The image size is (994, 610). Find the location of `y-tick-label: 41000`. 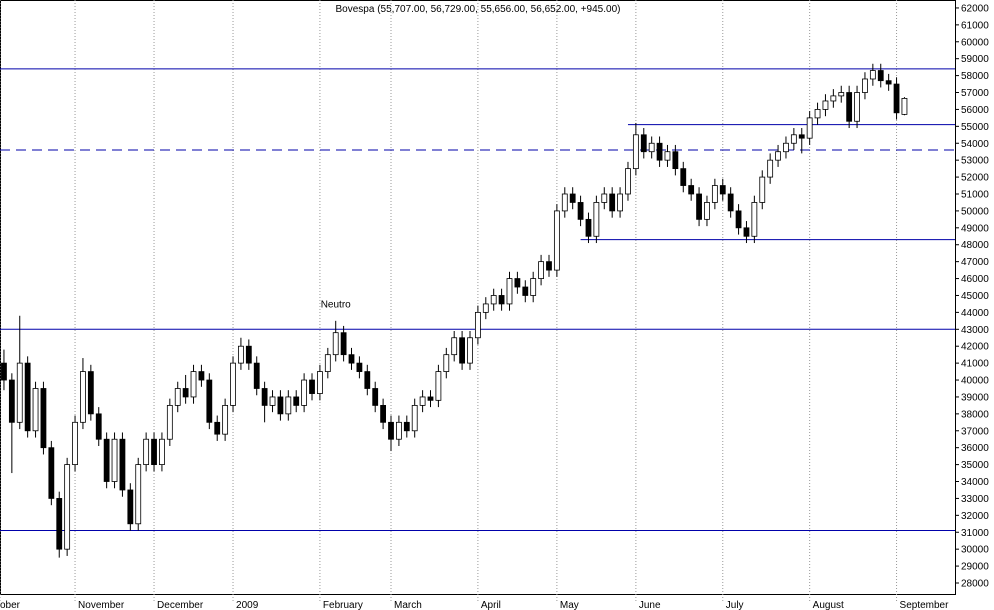

y-tick-label: 41000 is located at coordinates (975, 364).